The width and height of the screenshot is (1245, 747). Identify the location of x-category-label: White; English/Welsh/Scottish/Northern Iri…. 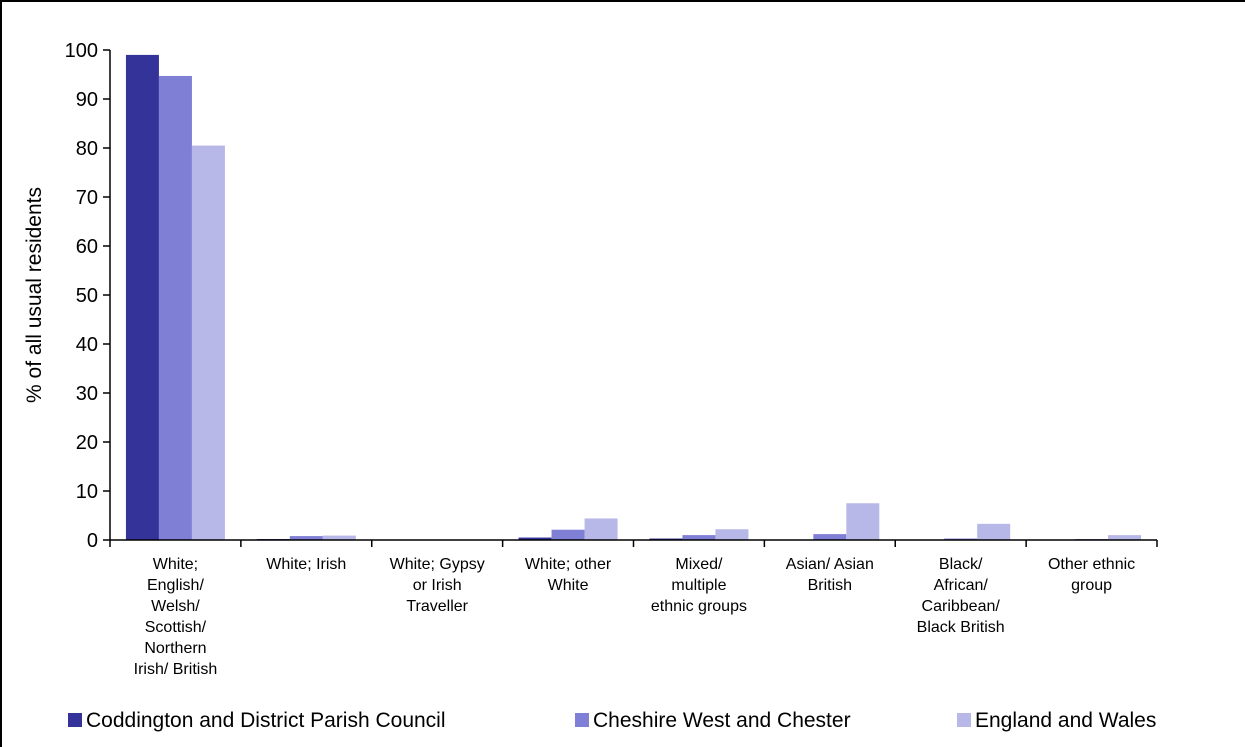
(176, 617).